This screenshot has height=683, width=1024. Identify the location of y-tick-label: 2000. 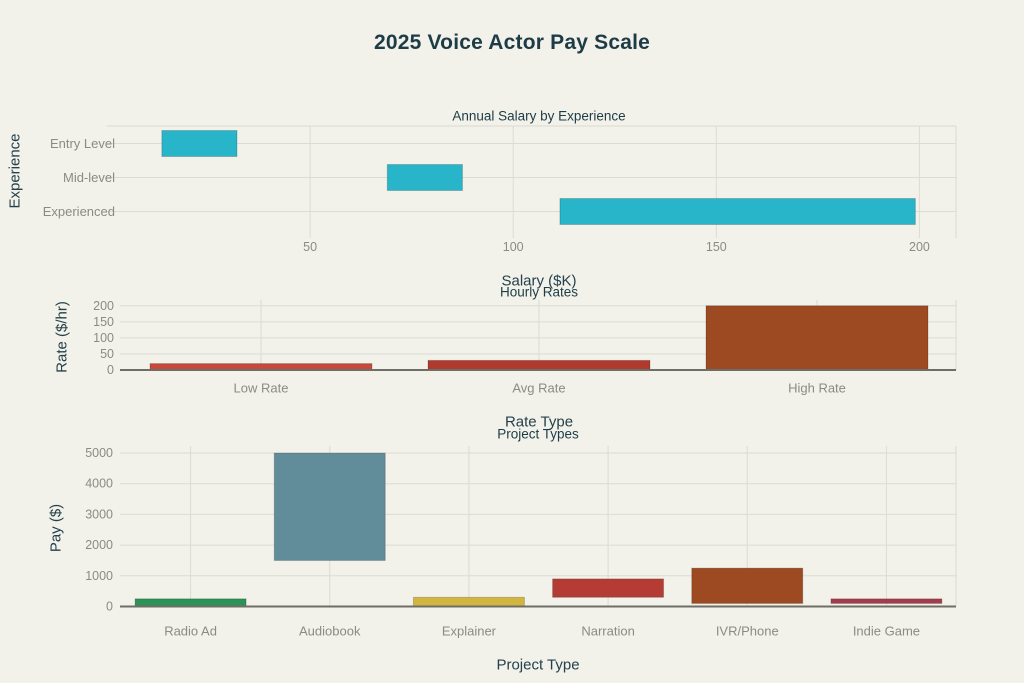
(99, 545).